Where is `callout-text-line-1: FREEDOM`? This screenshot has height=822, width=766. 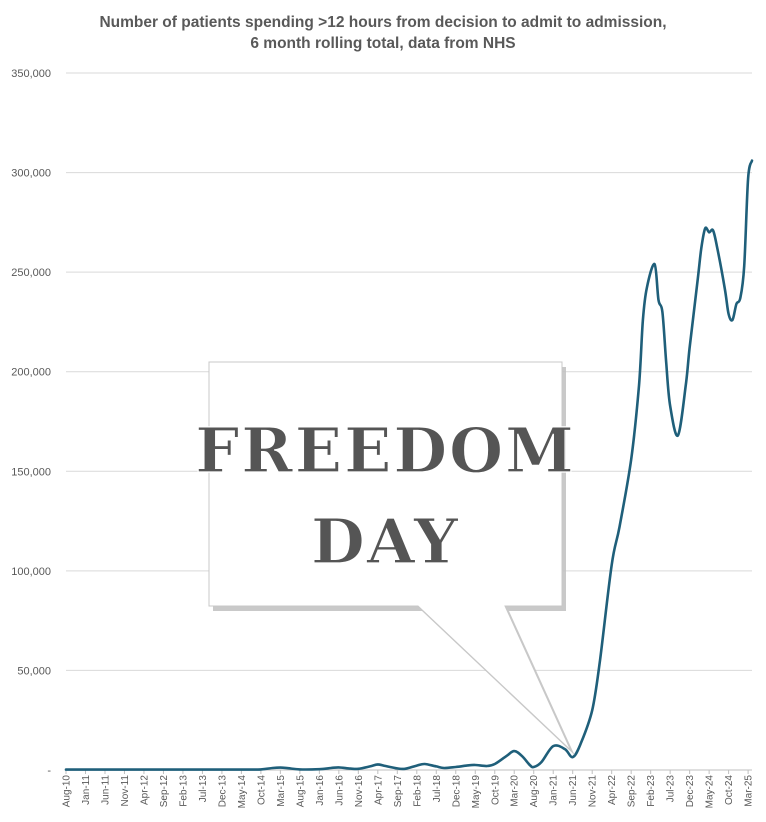
callout-text-line-1: FREEDOM is located at coordinates (385, 450).